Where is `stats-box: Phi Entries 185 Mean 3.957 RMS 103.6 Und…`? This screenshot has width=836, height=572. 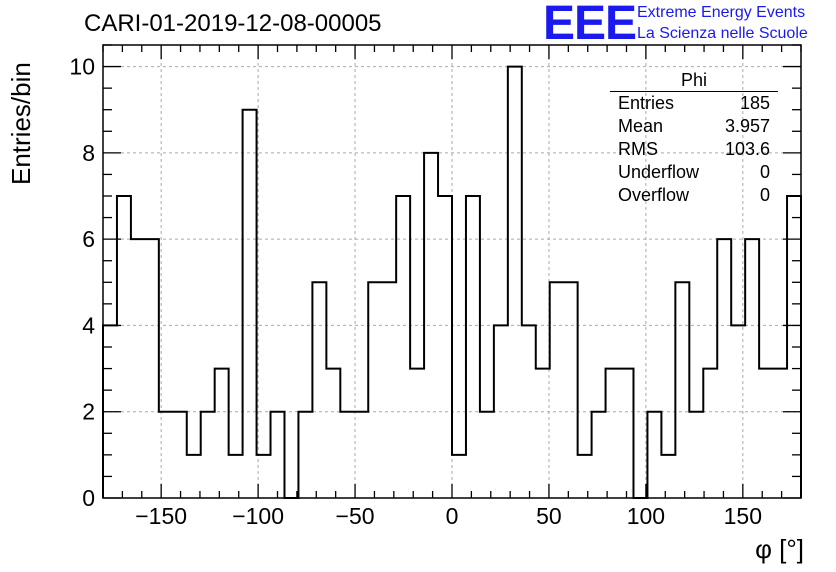
stats-box: Phi Entries 185 Mean 3.957 RMS 103.6 Und… is located at coordinates (694, 138).